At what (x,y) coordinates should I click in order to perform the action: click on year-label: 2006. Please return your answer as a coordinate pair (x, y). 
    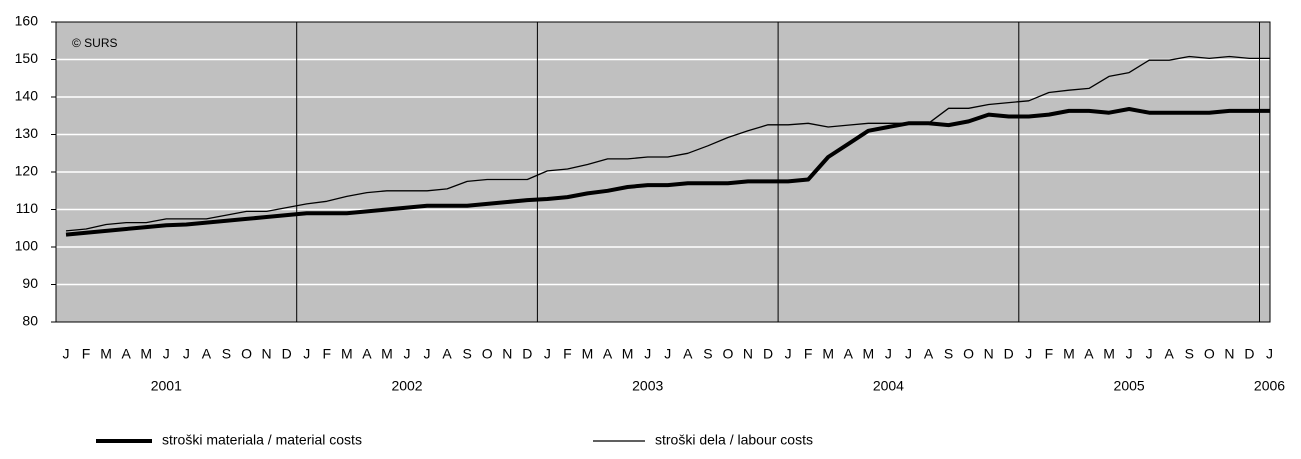
    Looking at the image, I should click on (1269, 386).